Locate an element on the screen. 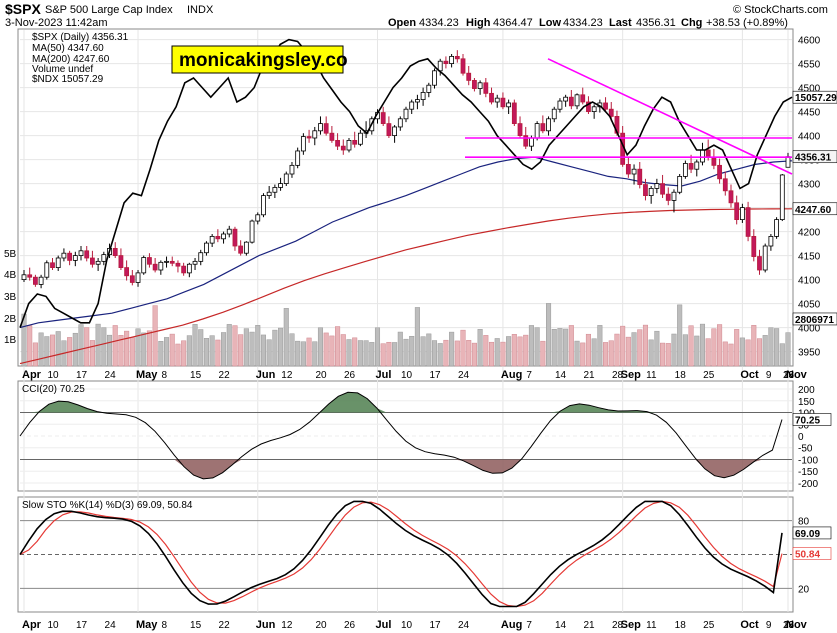 This screenshot has width=837, height=633. day-label-bottom: 11 is located at coordinates (651, 625).